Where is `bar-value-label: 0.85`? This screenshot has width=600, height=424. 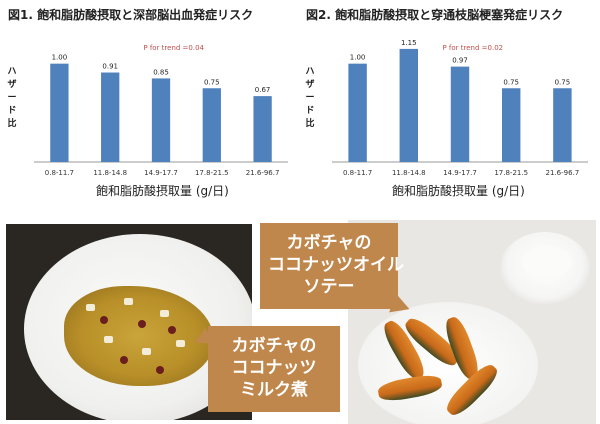
bar-value-label: 0.85 is located at coordinates (161, 72).